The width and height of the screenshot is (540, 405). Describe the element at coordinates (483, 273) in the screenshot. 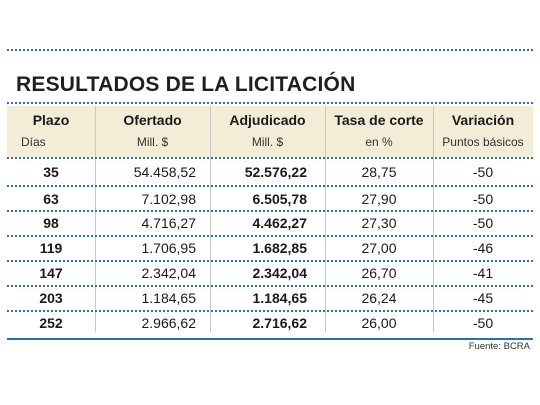

I see `cell-variacion: -41` at that location.